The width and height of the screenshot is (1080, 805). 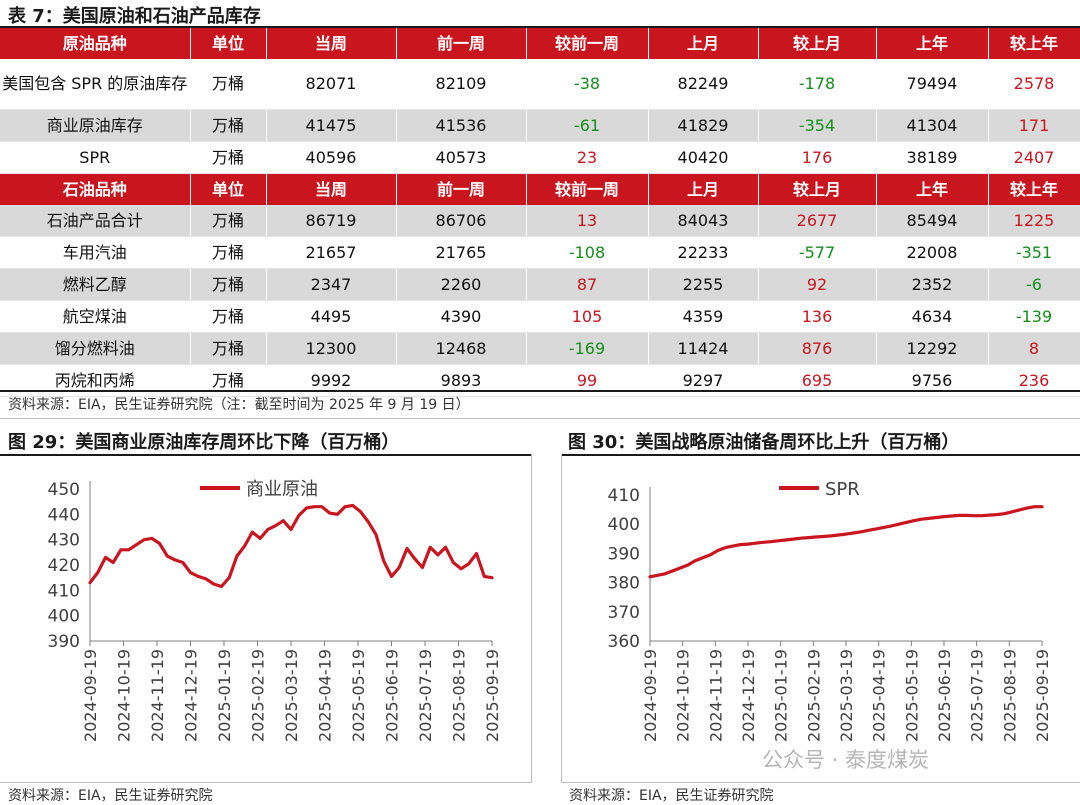 What do you see at coordinates (134, 15) in the screenshot?
I see `table-title: 表 7：美国原油和石油产品库存` at bounding box center [134, 15].